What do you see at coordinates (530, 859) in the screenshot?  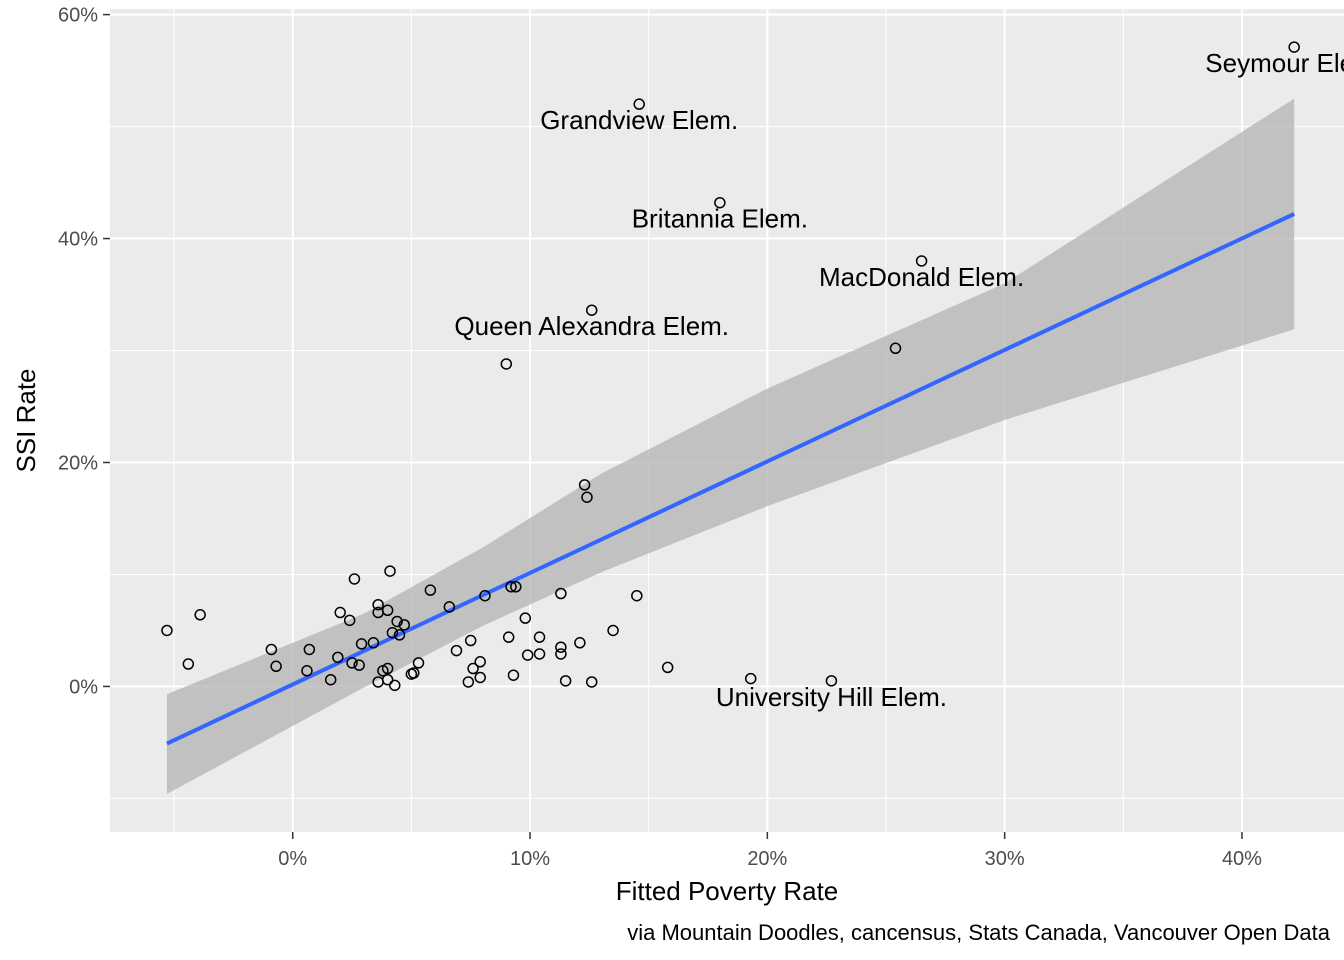 I see `x-tick-label: 10%` at bounding box center [530, 859].